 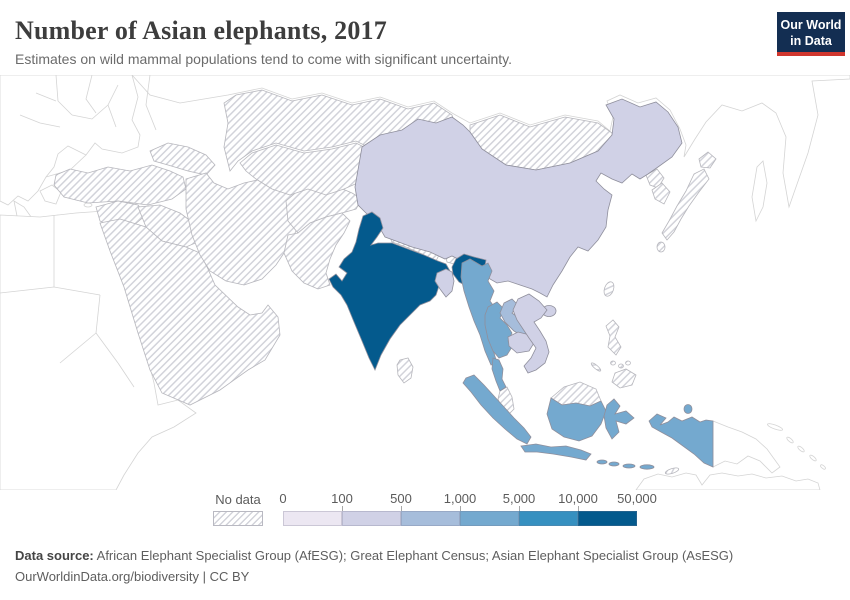 I want to click on island-flores, so click(x=647, y=467).